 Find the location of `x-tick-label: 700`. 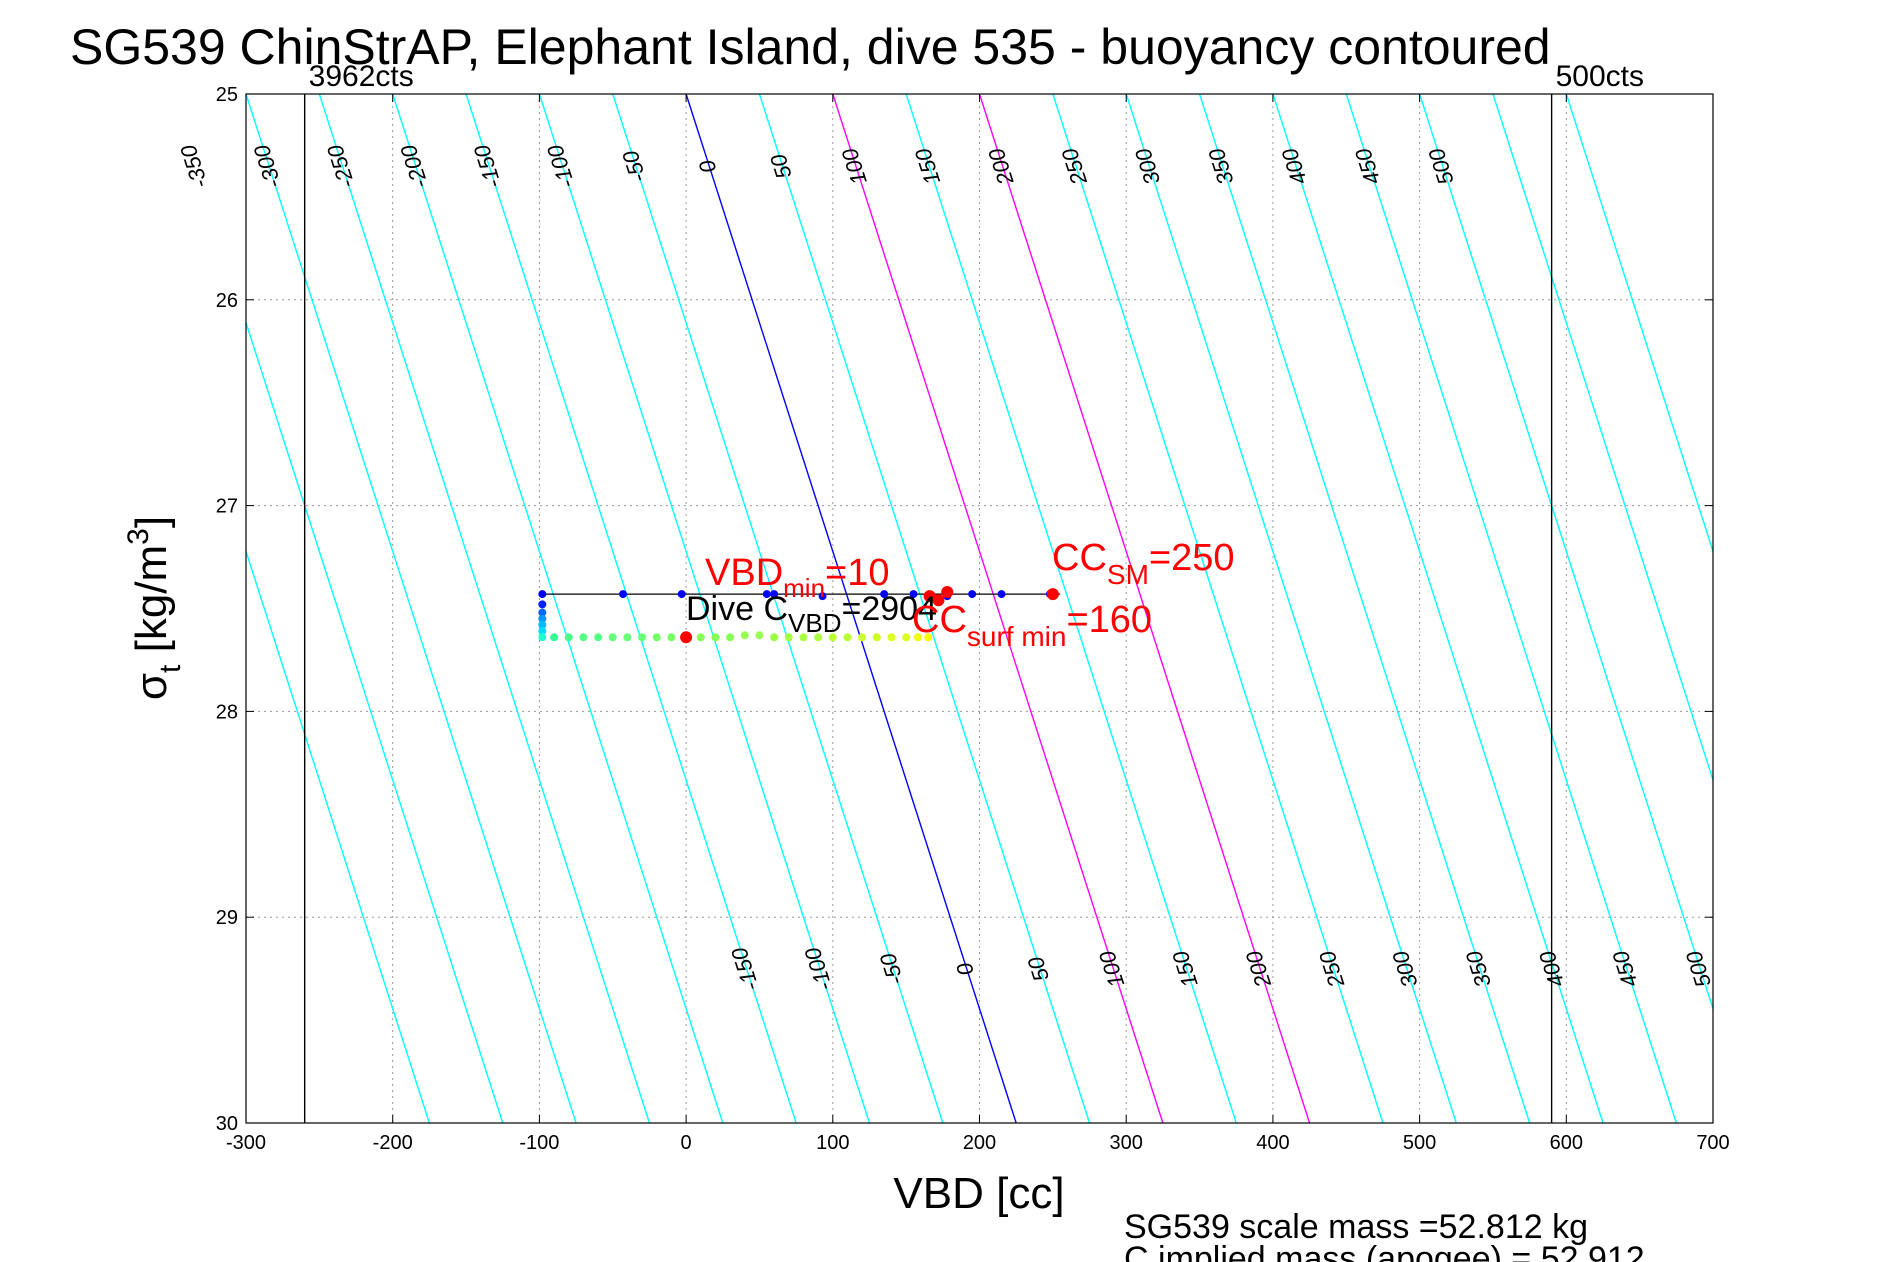

x-tick-label: 700 is located at coordinates (1712, 1143).